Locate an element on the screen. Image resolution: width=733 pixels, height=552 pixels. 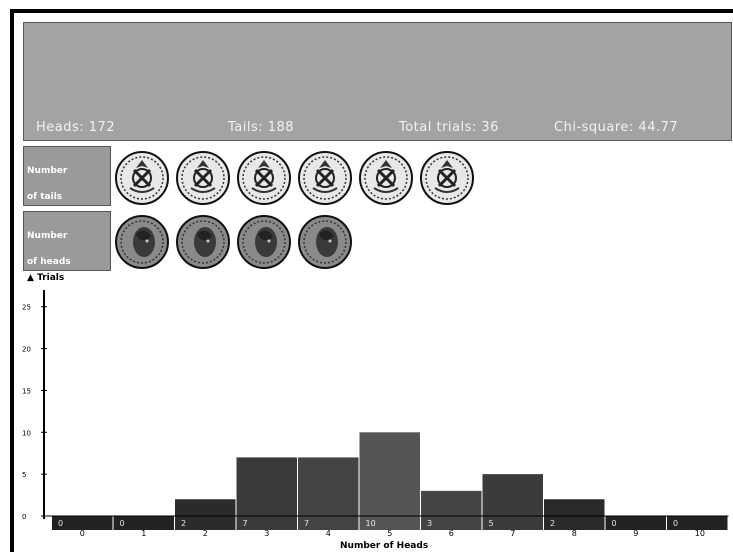
heads-row-label: Number of heads is located at coordinates (67, 241).